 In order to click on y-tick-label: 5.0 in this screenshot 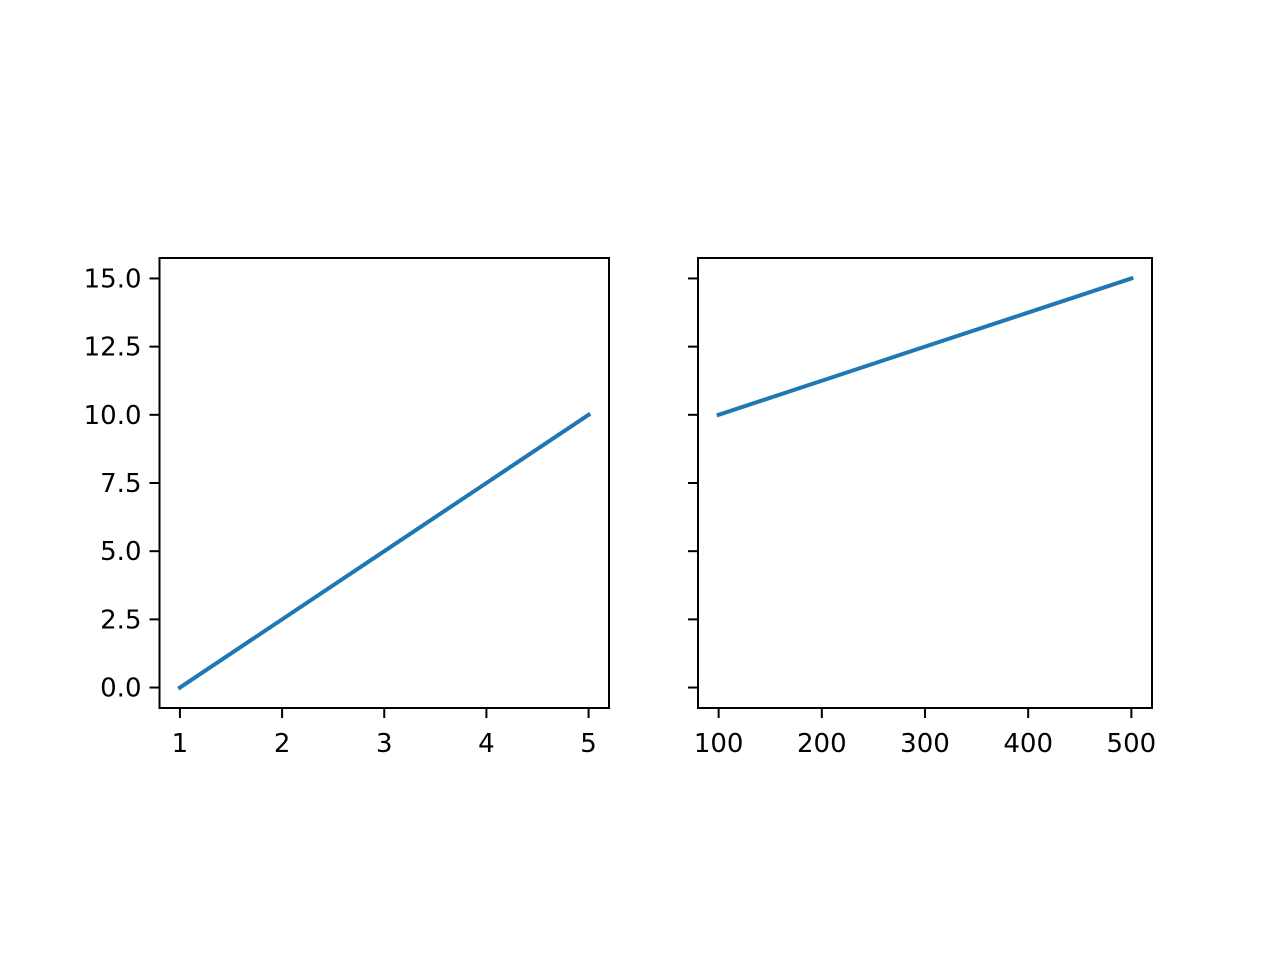, I will do `click(120, 552)`.